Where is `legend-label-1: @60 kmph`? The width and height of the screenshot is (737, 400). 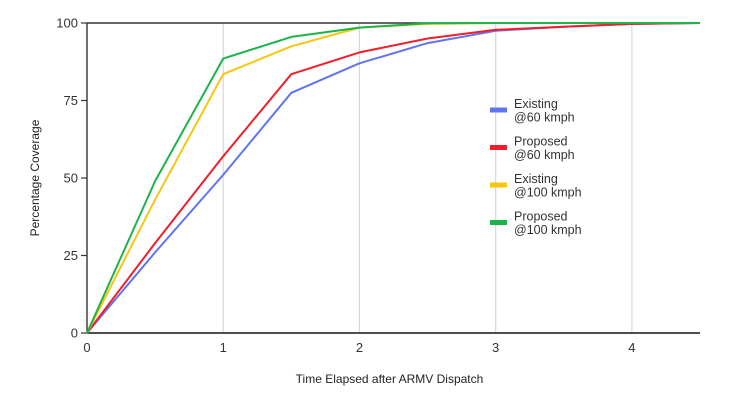
legend-label-1: @60 kmph is located at coordinates (544, 118).